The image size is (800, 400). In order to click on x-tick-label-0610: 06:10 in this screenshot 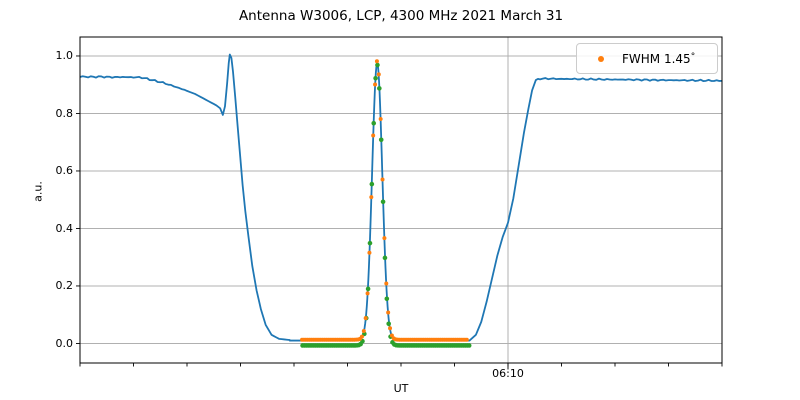, I will do `click(508, 373)`.